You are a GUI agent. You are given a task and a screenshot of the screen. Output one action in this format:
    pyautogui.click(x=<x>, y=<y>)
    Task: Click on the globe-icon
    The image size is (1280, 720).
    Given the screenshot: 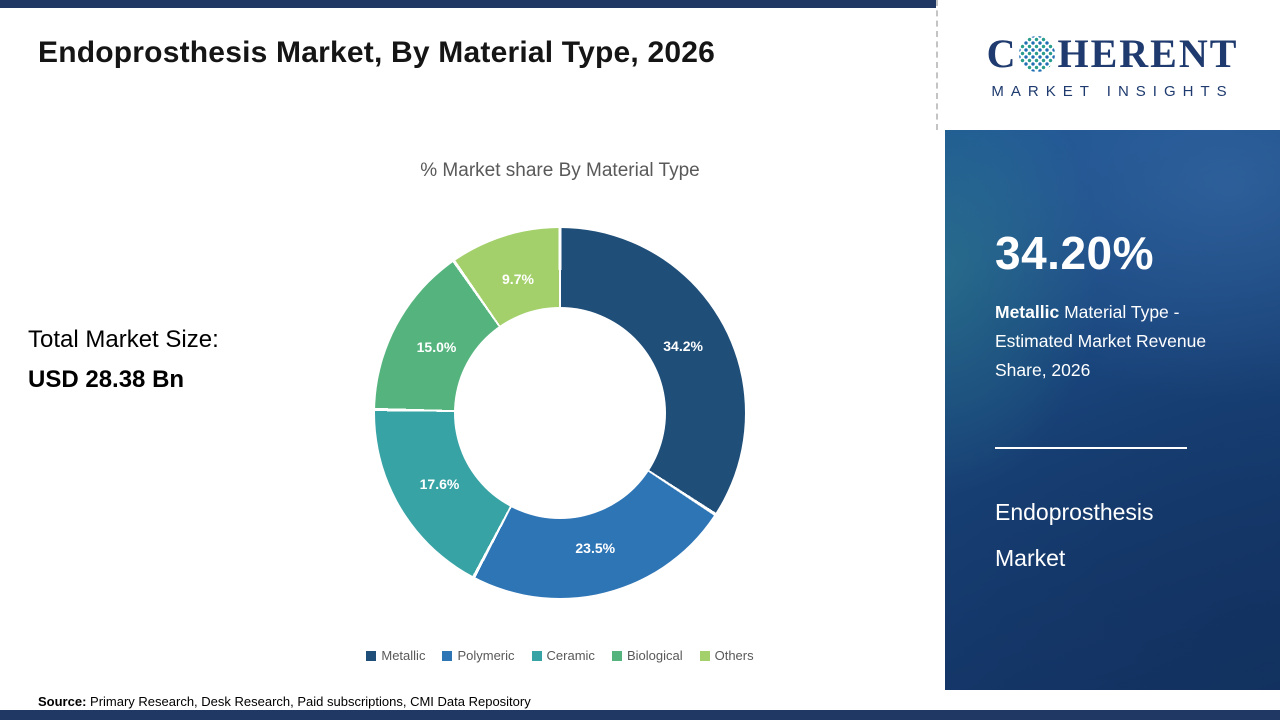 What is the action you would take?
    pyautogui.click(x=1037, y=53)
    